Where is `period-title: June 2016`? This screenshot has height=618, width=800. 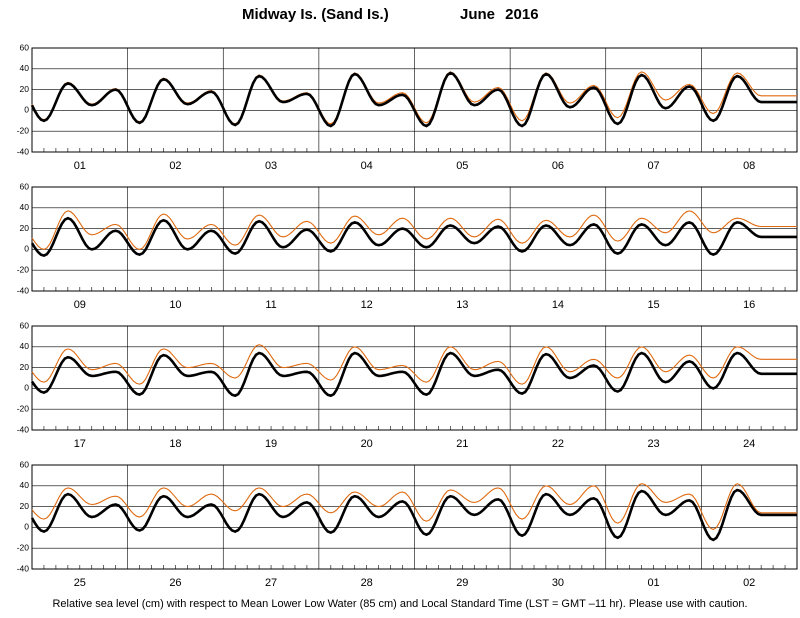 period-title: June 2016 is located at coordinates (499, 14).